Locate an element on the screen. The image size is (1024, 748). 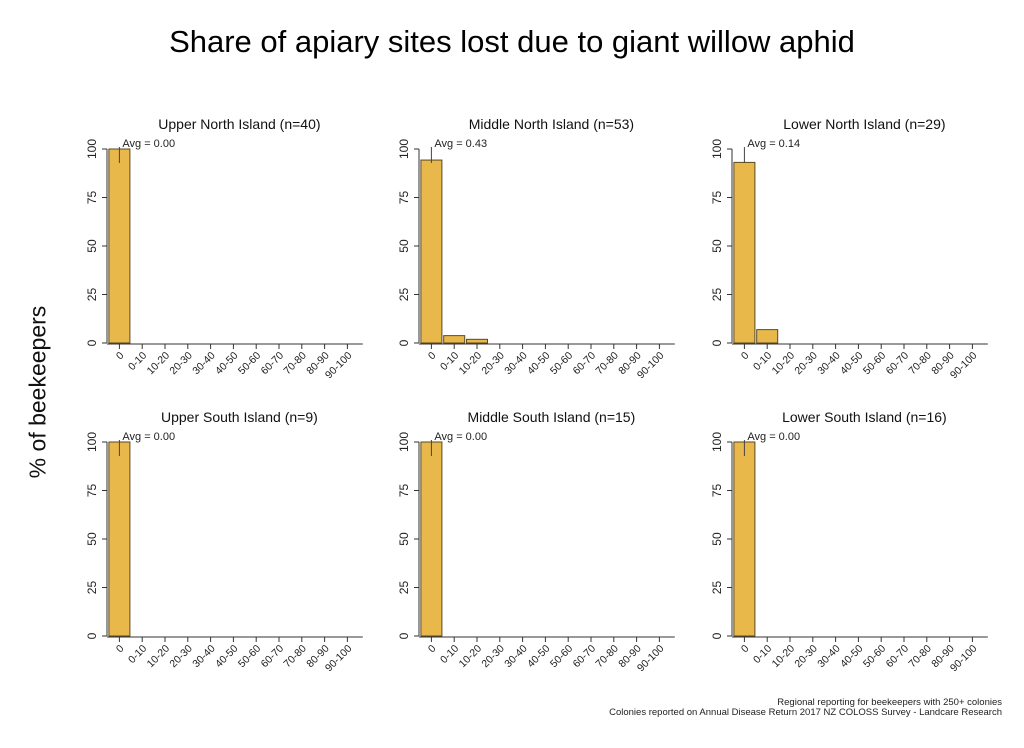
panel-title: Lower North Island (n=29) is located at coordinates (864, 124).